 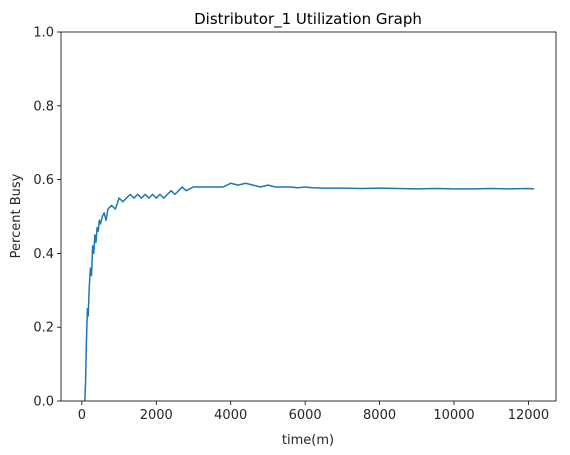 I want to click on y-tick-label: 0.2, so click(x=43, y=328).